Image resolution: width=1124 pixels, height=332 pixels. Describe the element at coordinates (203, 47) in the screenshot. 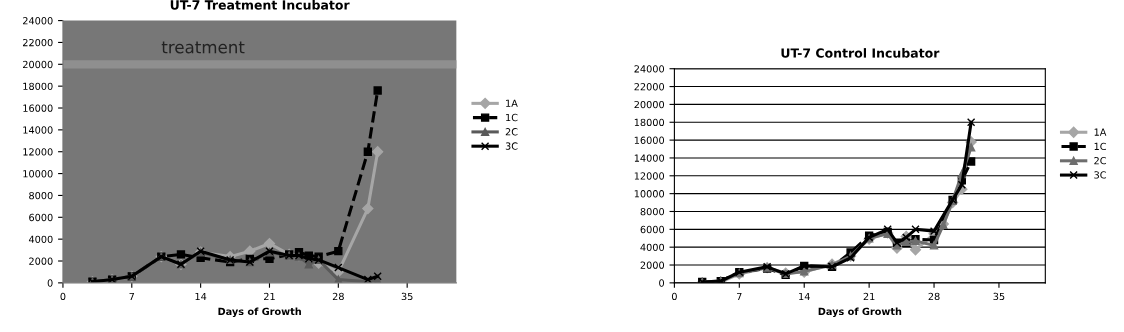

I see `ref-line-label: treatment` at that location.